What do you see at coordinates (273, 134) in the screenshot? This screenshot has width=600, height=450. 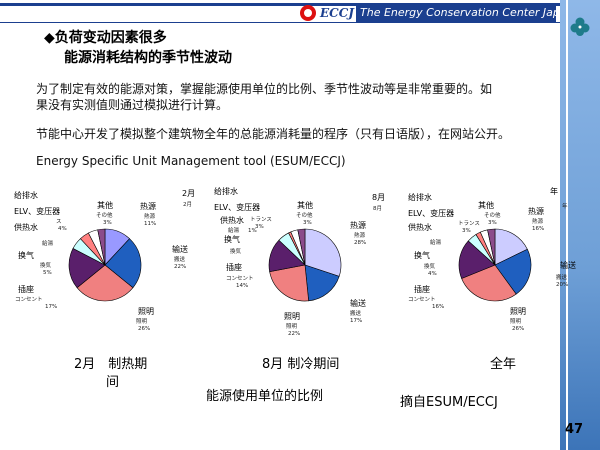 I see `paragraph-2: 节能中心开发了模拟整个建筑物全年的总能源消耗量的程序（只有日语版），在网站公开。` at bounding box center [273, 134].